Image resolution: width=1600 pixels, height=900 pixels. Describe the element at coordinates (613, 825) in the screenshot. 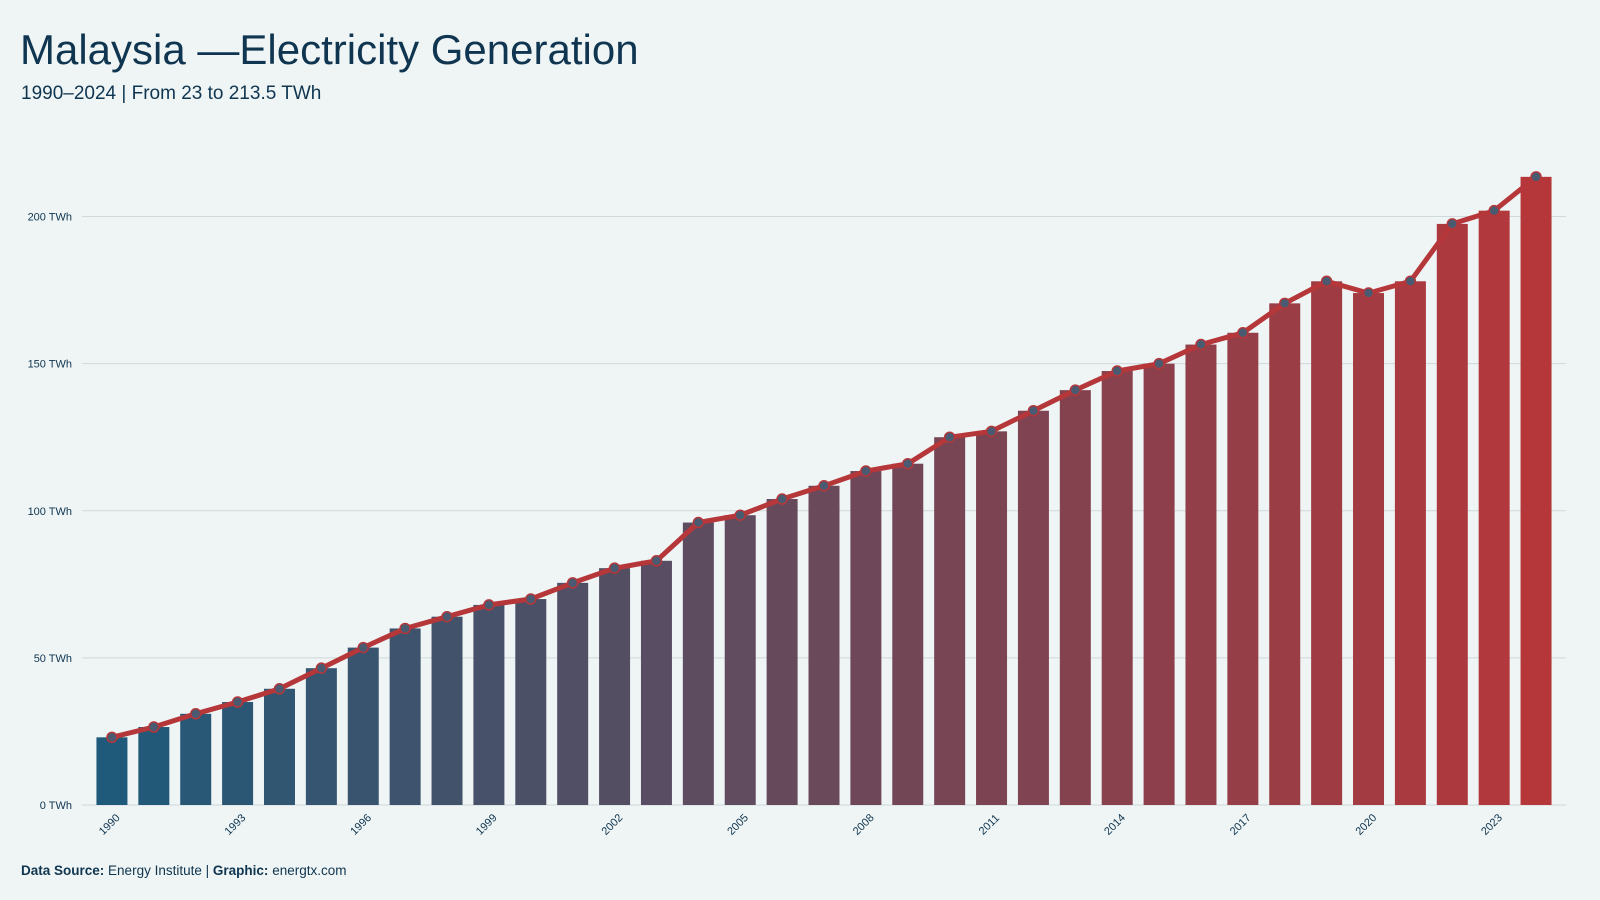

I see `x-tick-label: 2002` at that location.